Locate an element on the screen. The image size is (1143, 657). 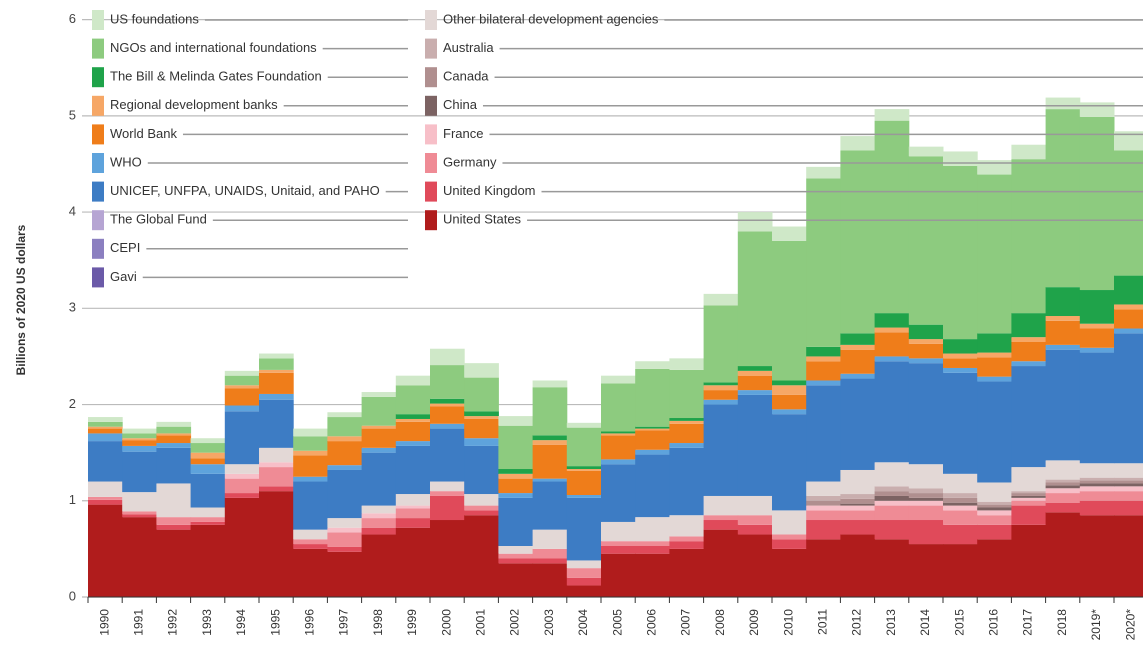
x-tick-label: 2017 is located at coordinates (1028, 622).